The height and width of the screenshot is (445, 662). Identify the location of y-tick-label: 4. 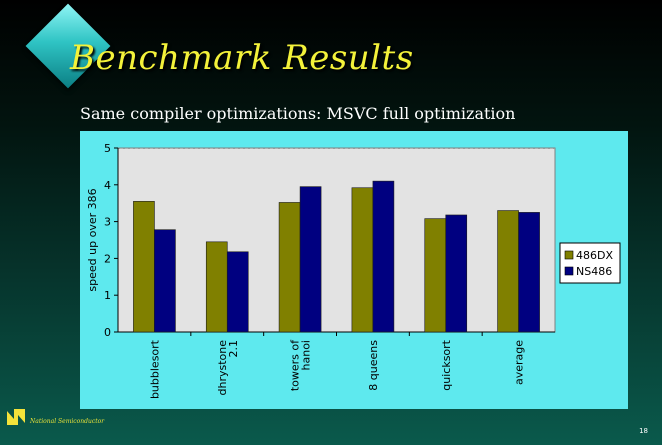
(107, 185).